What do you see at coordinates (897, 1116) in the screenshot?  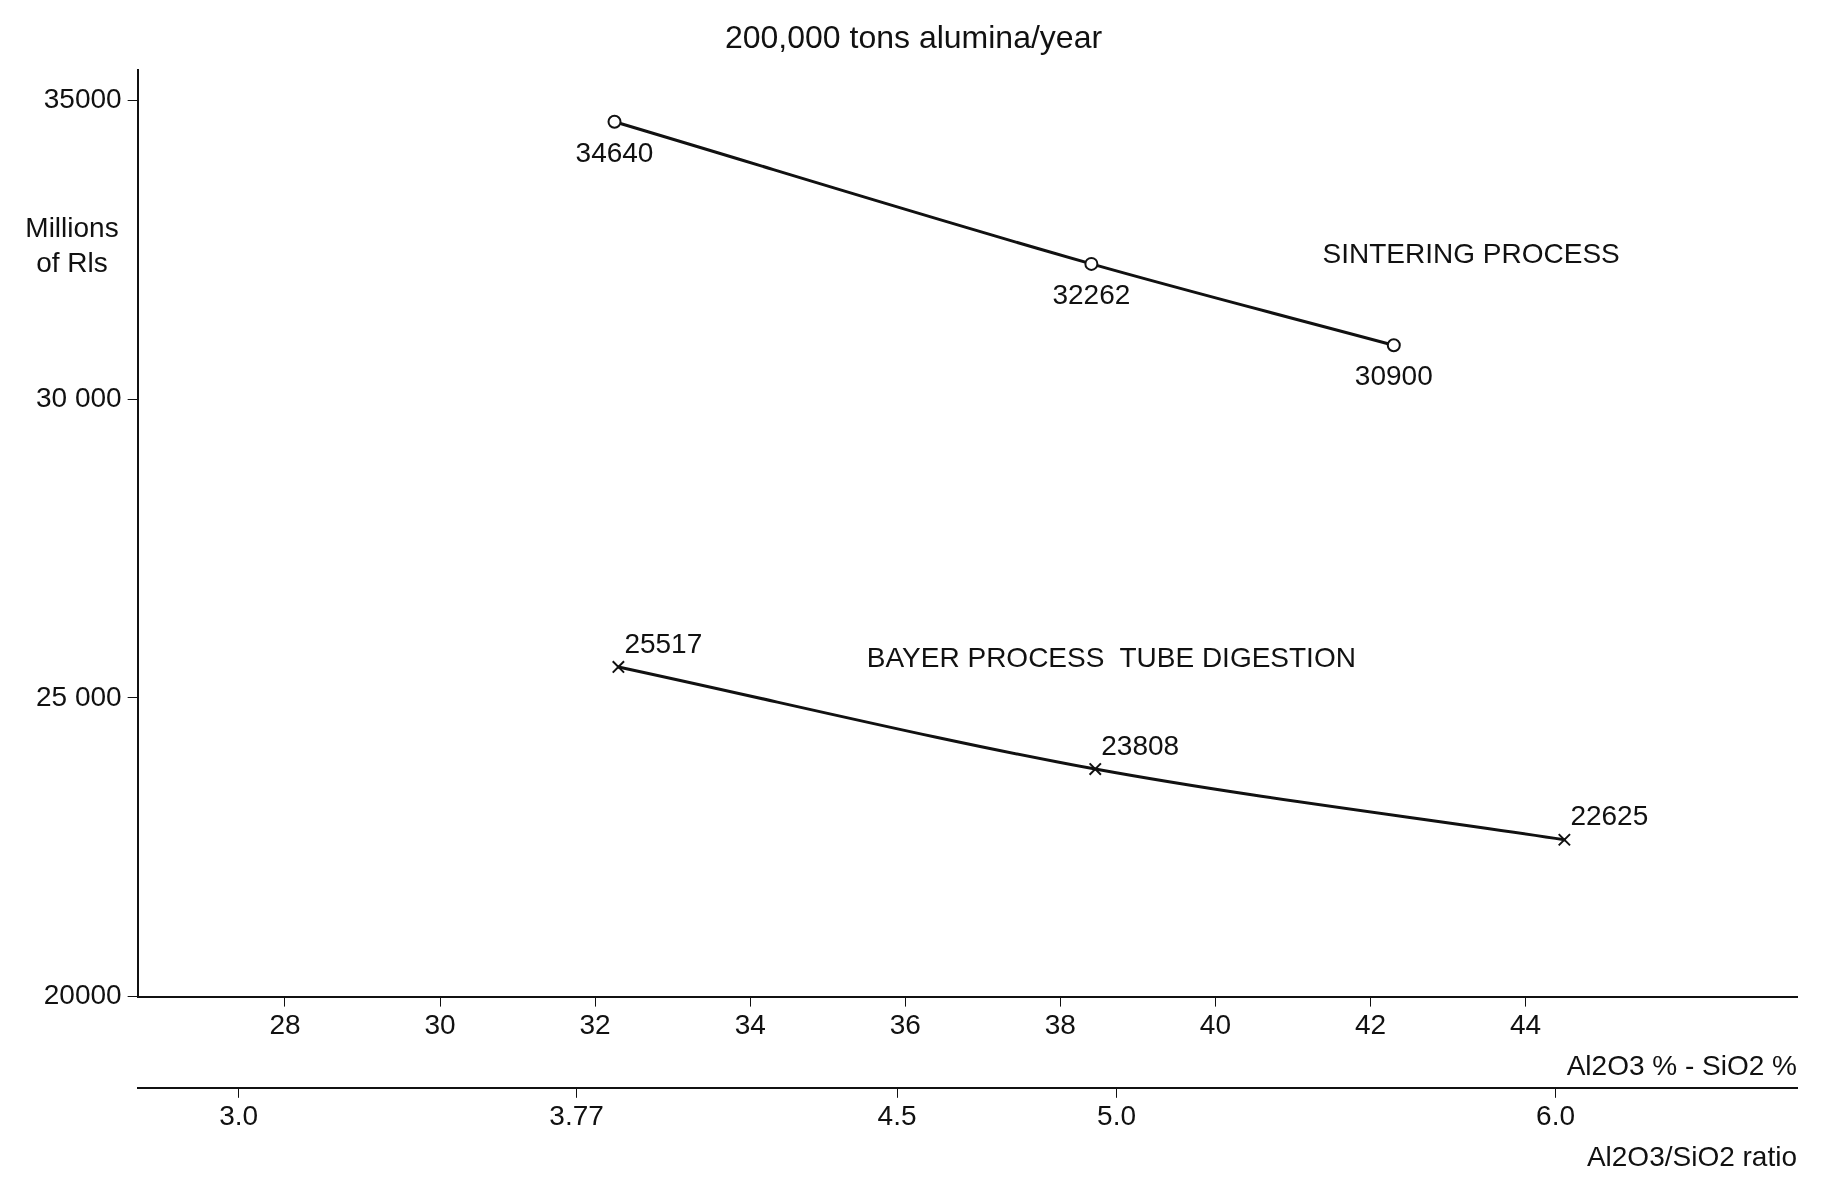 I see `x2-tick-label: 4.5` at bounding box center [897, 1116].